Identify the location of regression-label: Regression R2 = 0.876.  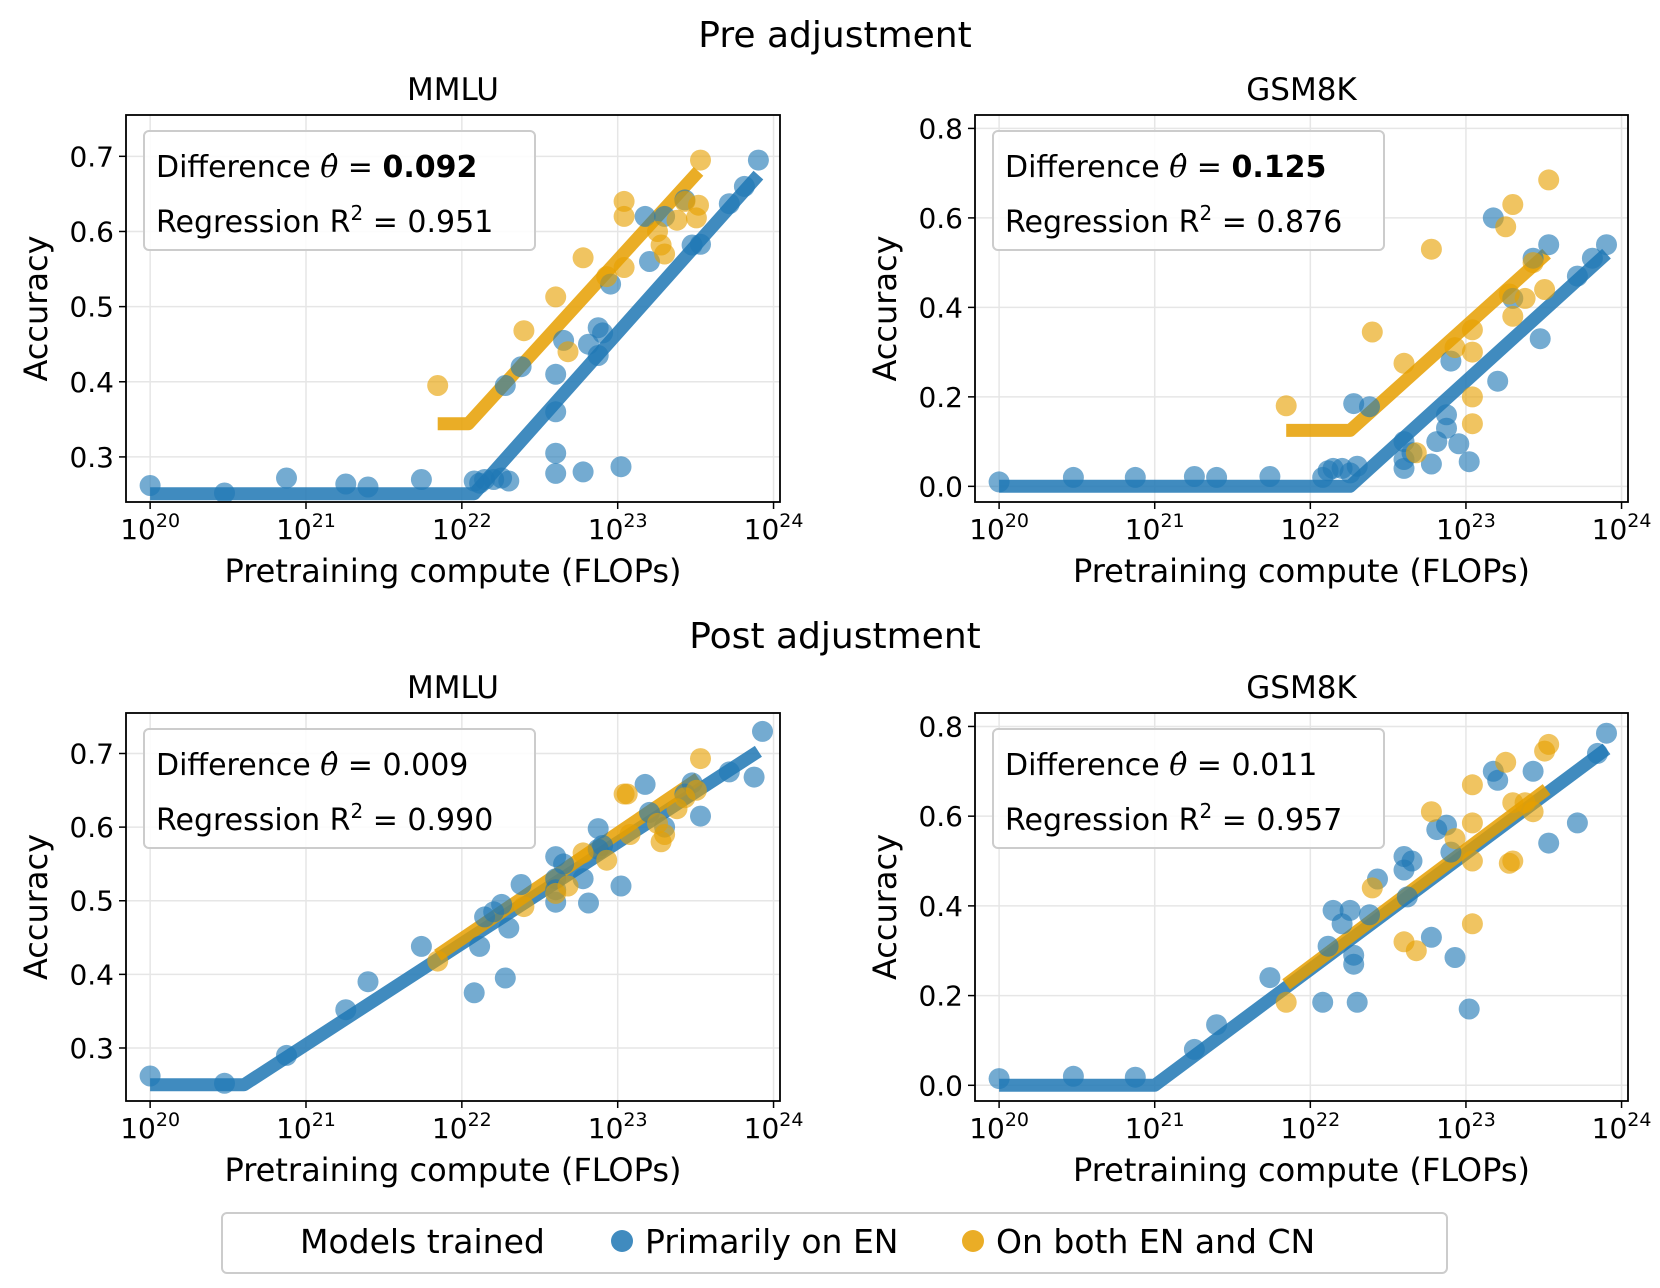
(1173, 220).